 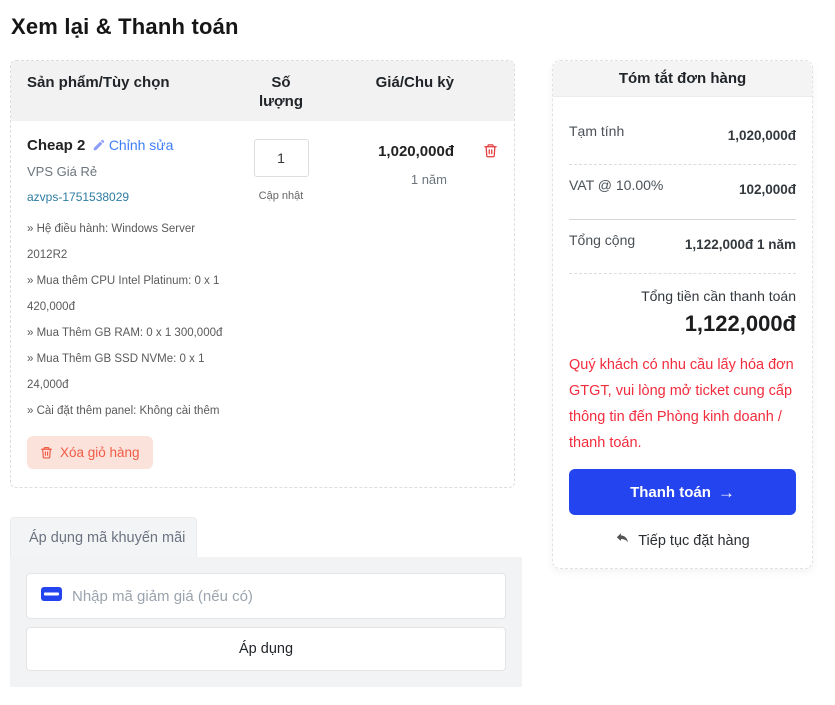 I want to click on tab-promo-code: Áp dụng mã khuyến mãi, so click(x=103, y=537).